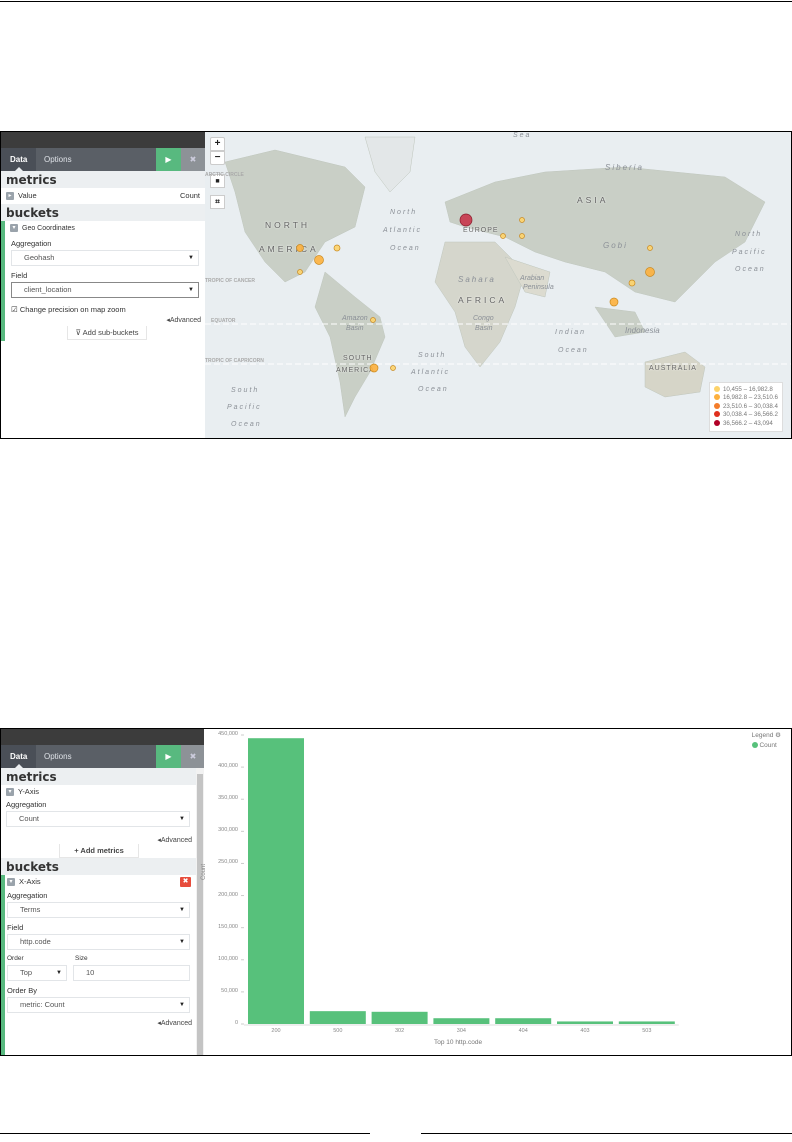 The height and width of the screenshot is (1142, 792). What do you see at coordinates (246, 424) in the screenshot?
I see `ocean-label: Ocean` at bounding box center [246, 424].